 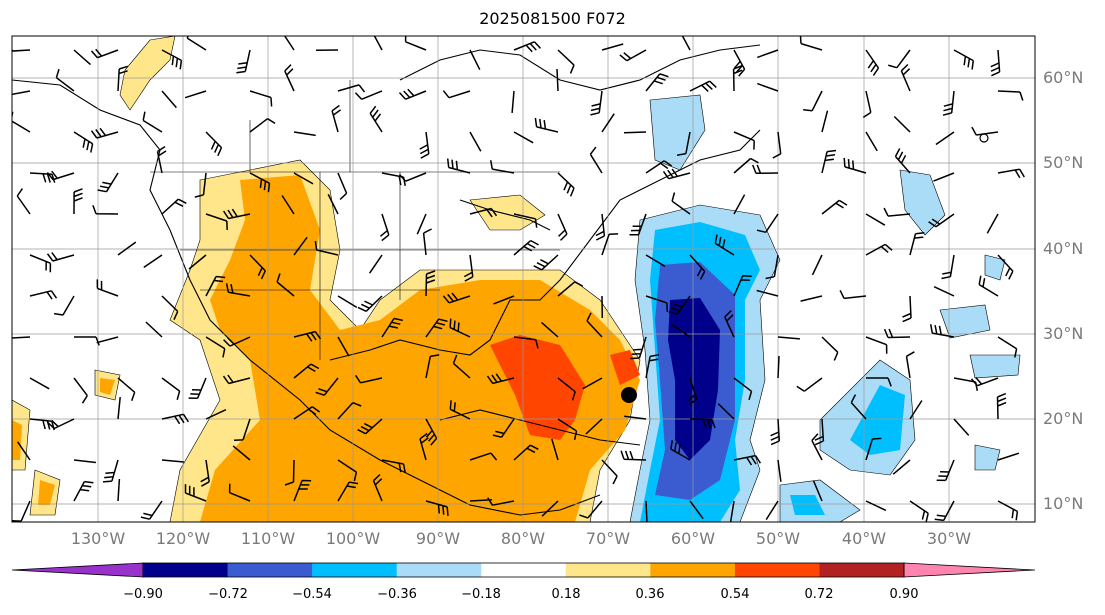 What do you see at coordinates (353, 538) in the screenshot?
I see `lon-label-100w: 100°W` at bounding box center [353, 538].